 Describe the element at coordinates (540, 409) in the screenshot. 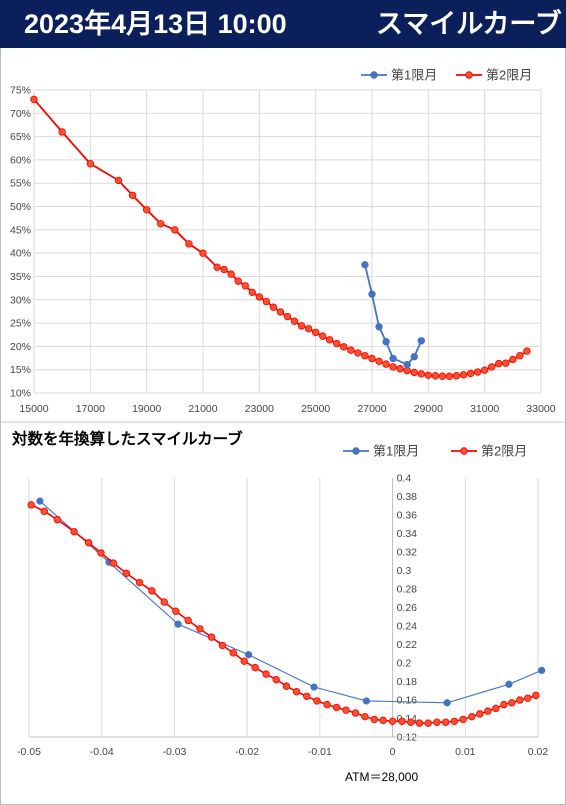

I see `x-tick-label: 33000` at that location.